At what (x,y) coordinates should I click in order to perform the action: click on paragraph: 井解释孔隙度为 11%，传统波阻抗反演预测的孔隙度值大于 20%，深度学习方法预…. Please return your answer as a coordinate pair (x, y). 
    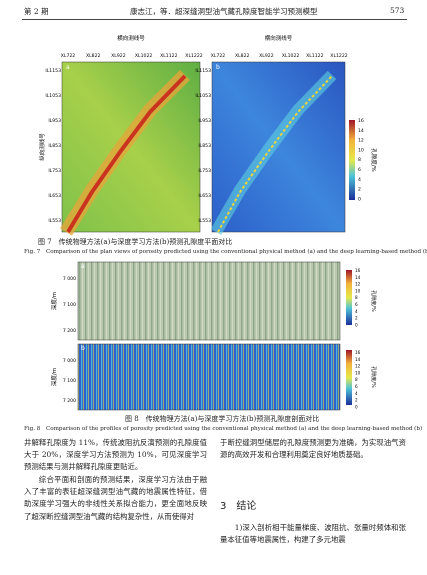
    Looking at the image, I should click on (115, 455).